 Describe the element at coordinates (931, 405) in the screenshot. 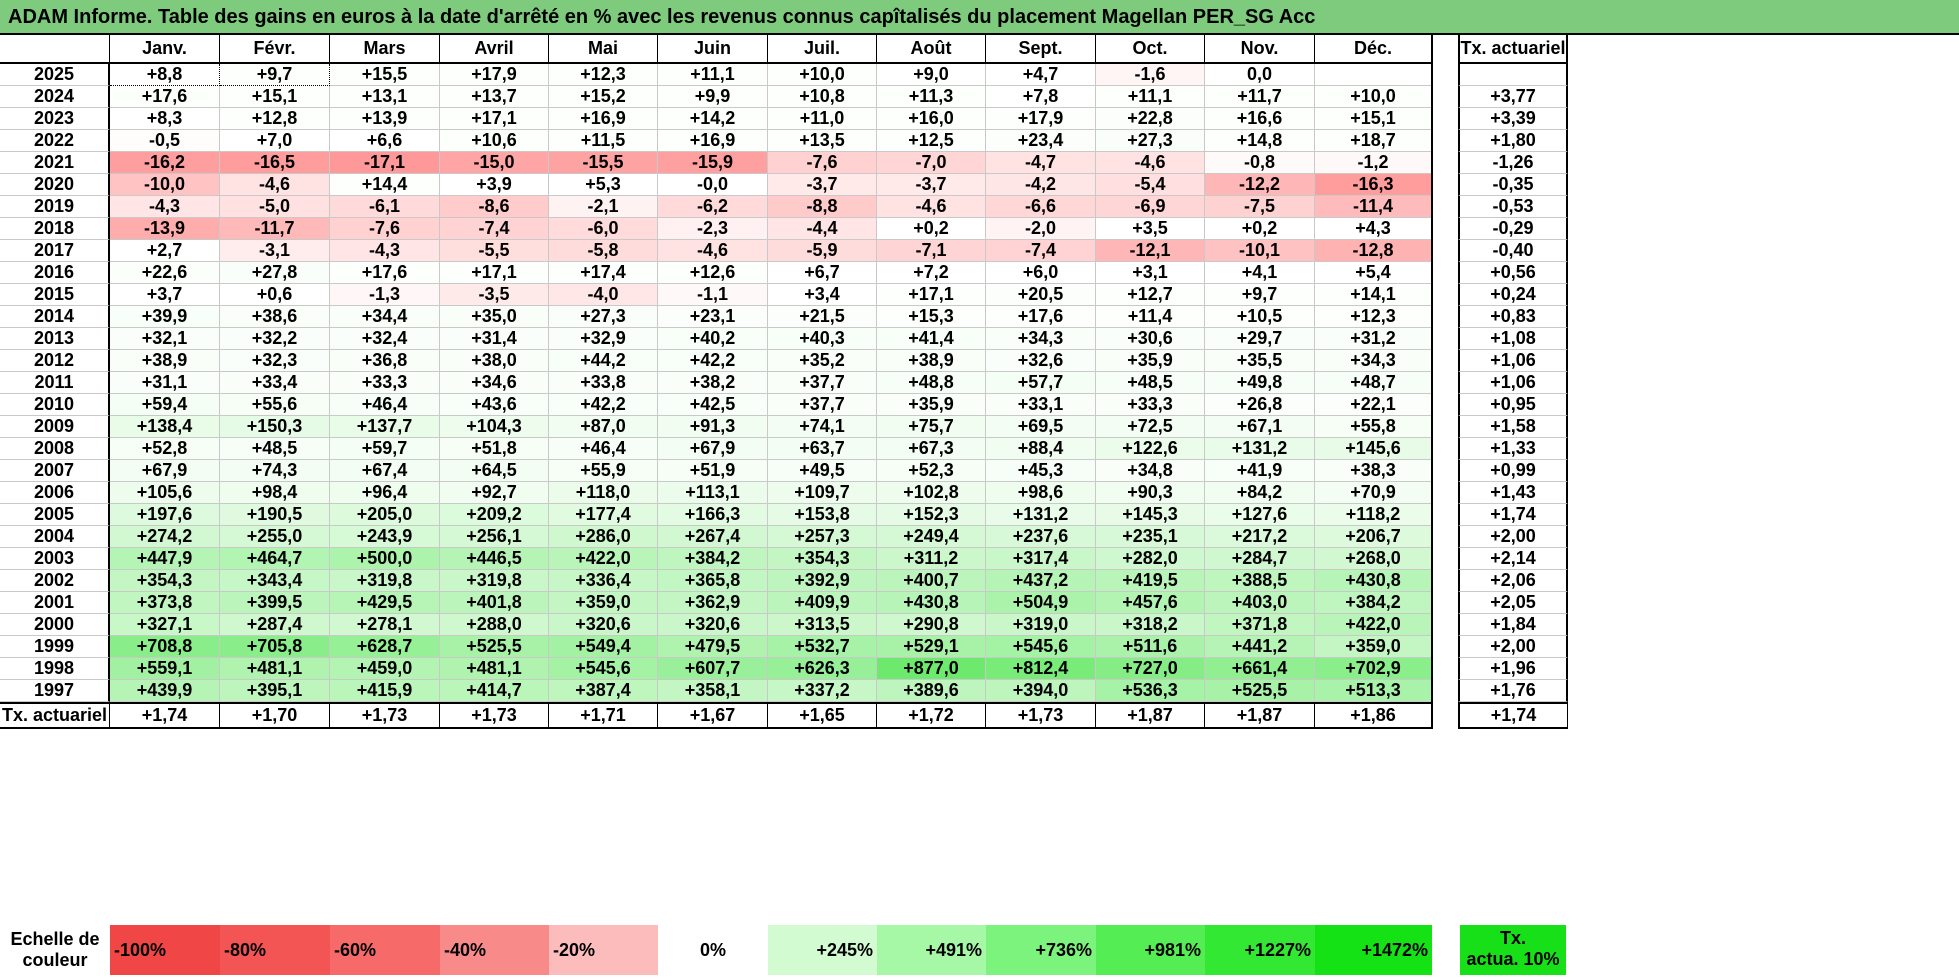

I see `table-cell: +35,9` at that location.